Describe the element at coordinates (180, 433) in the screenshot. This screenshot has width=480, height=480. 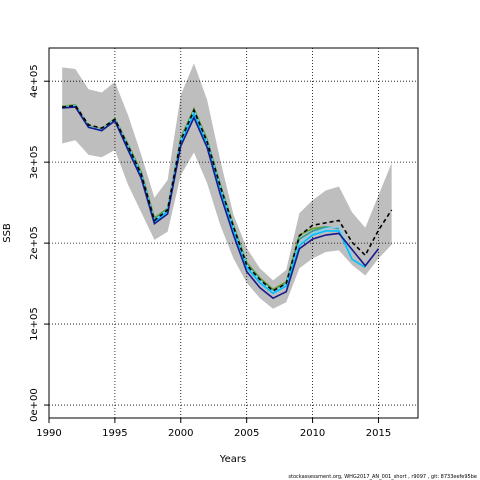
I see `x-tick-label: 2000` at that location.